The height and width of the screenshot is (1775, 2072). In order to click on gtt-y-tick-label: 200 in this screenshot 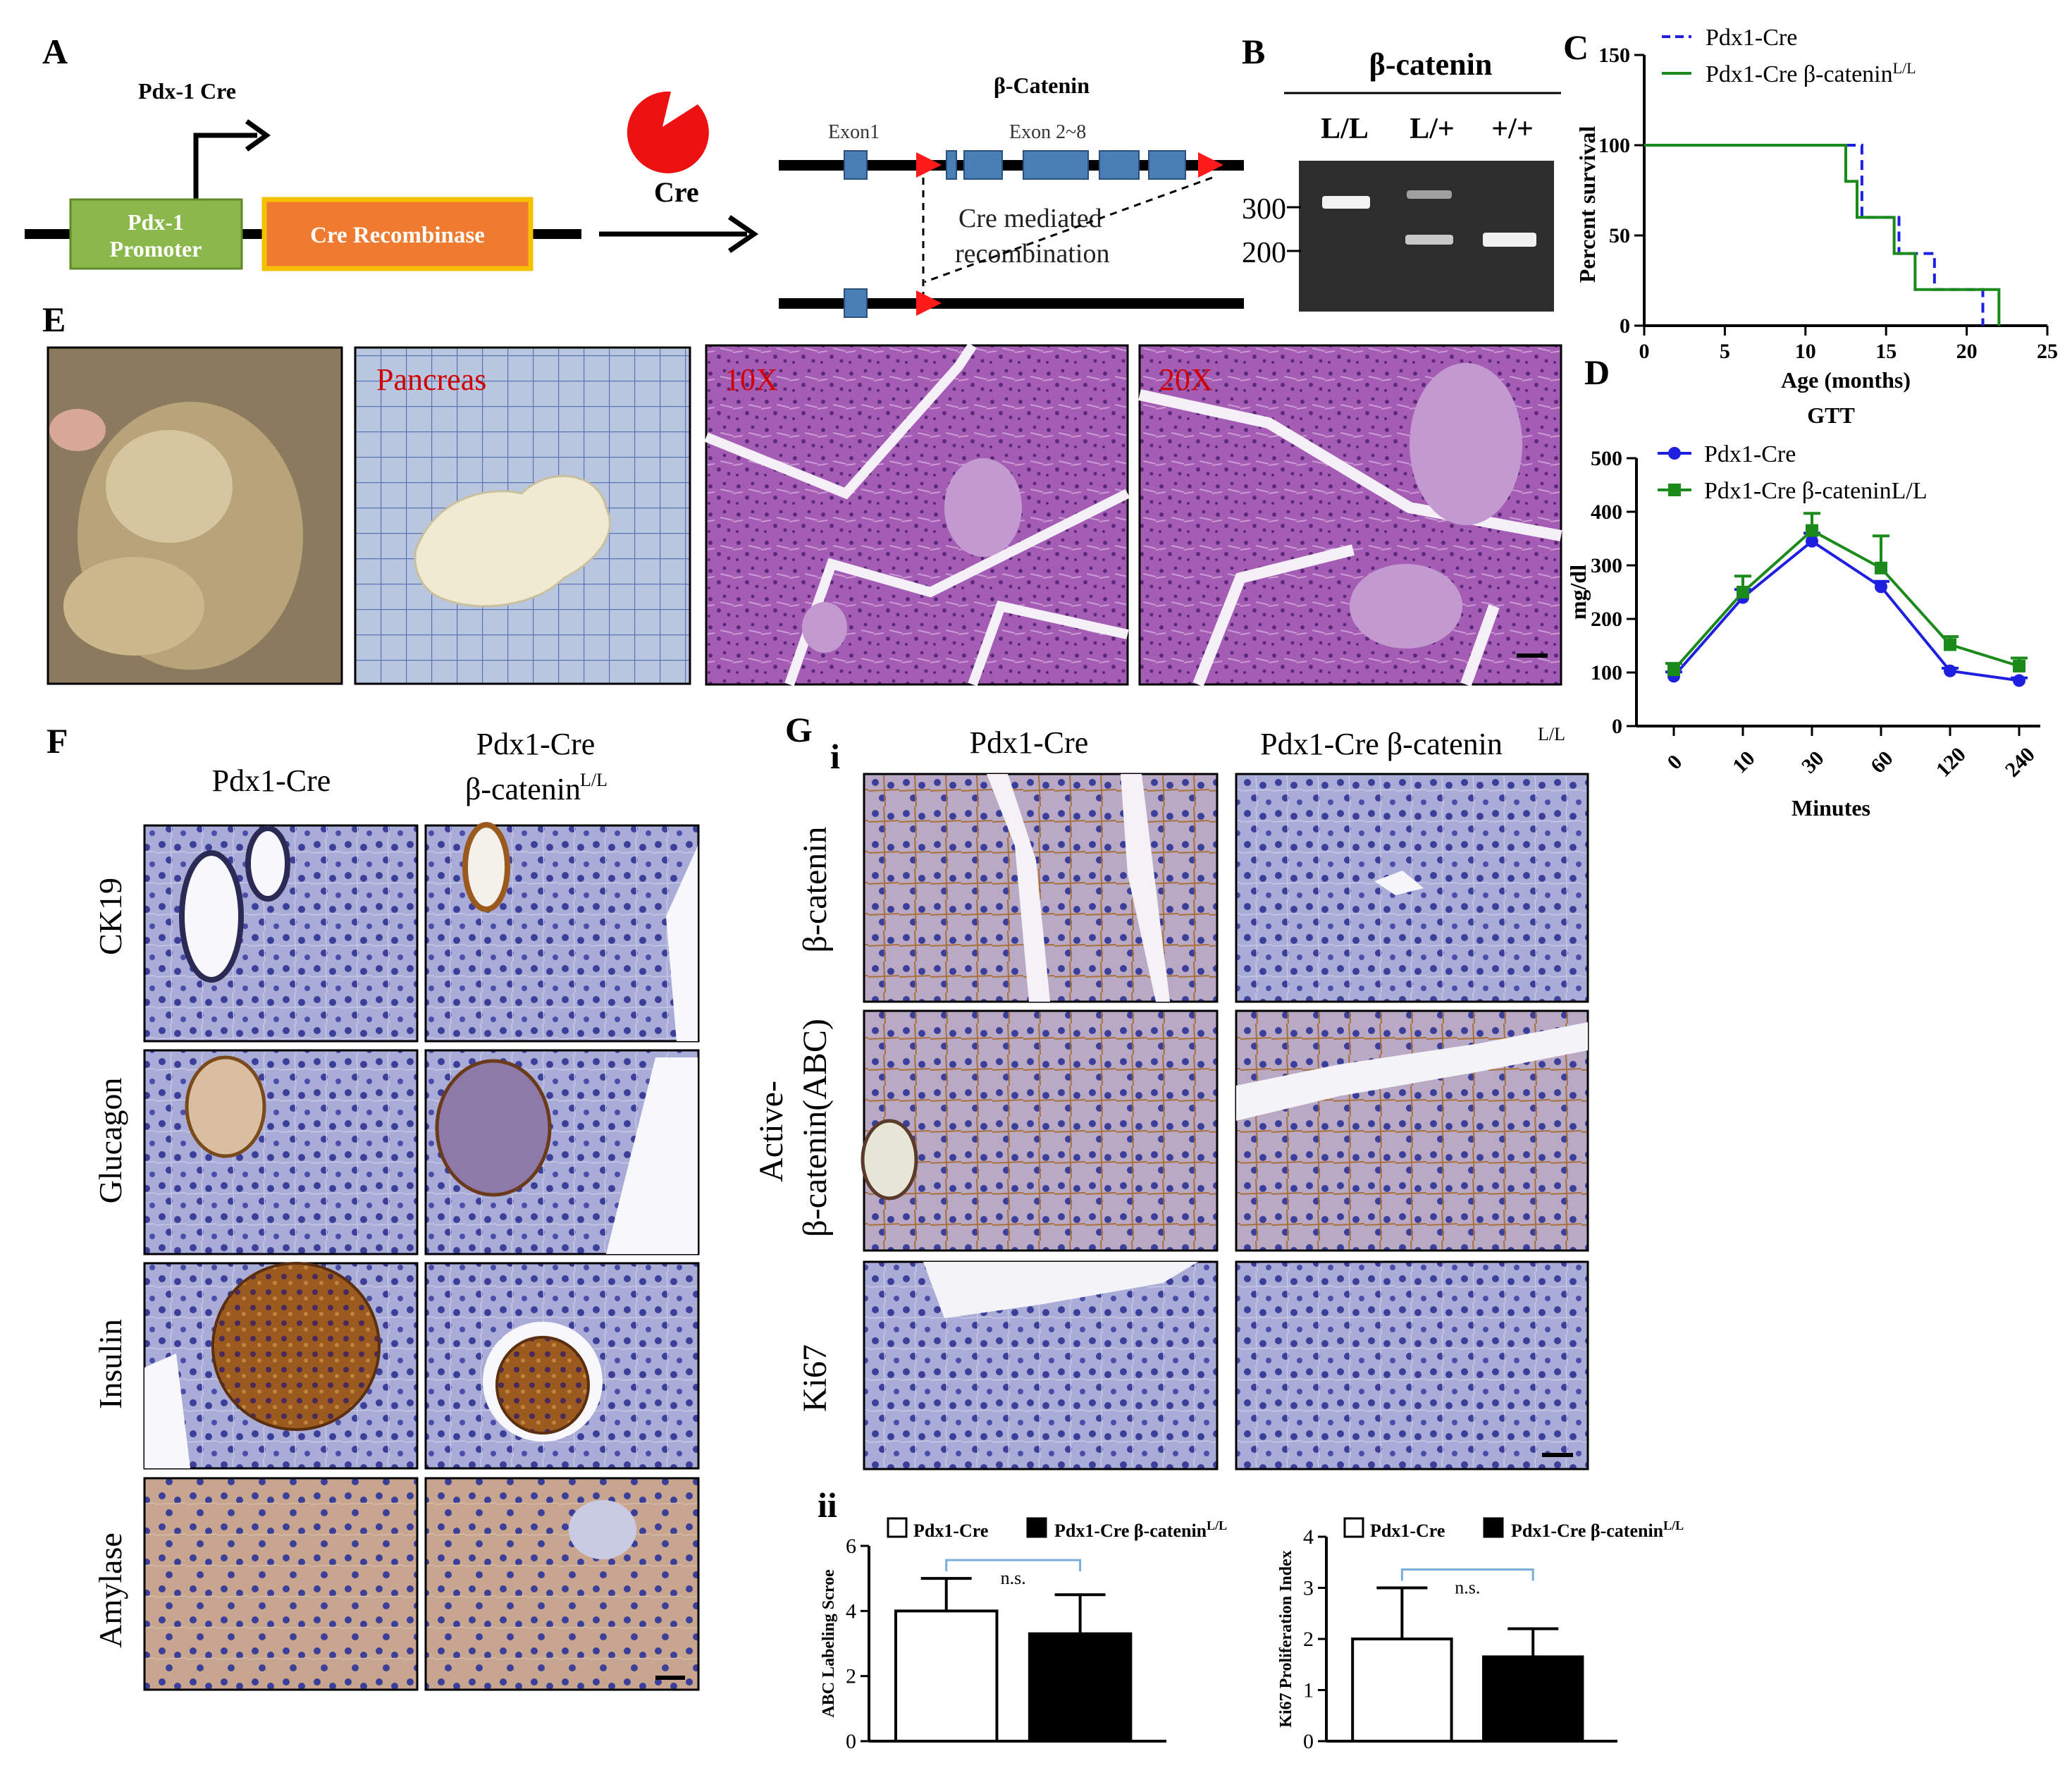, I will do `click(1607, 619)`.